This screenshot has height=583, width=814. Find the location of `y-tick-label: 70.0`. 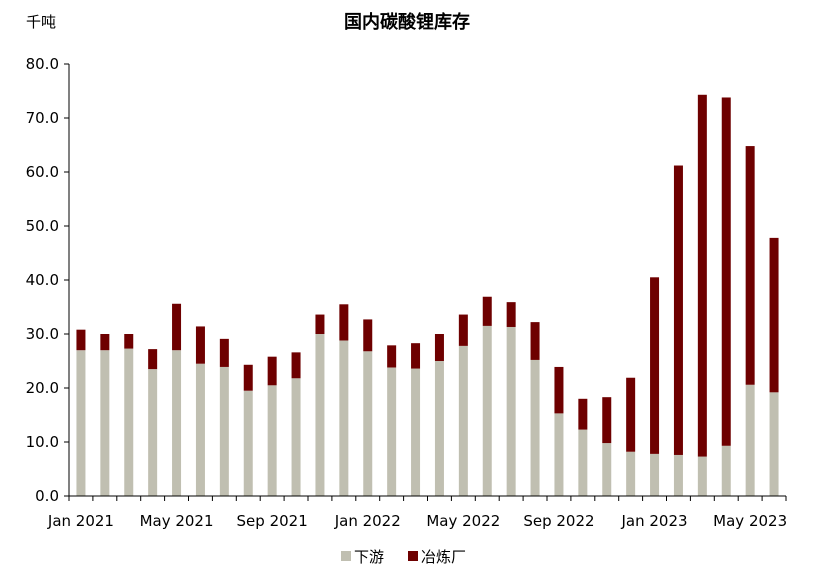

y-tick-label: 70.0 is located at coordinates (42, 118).